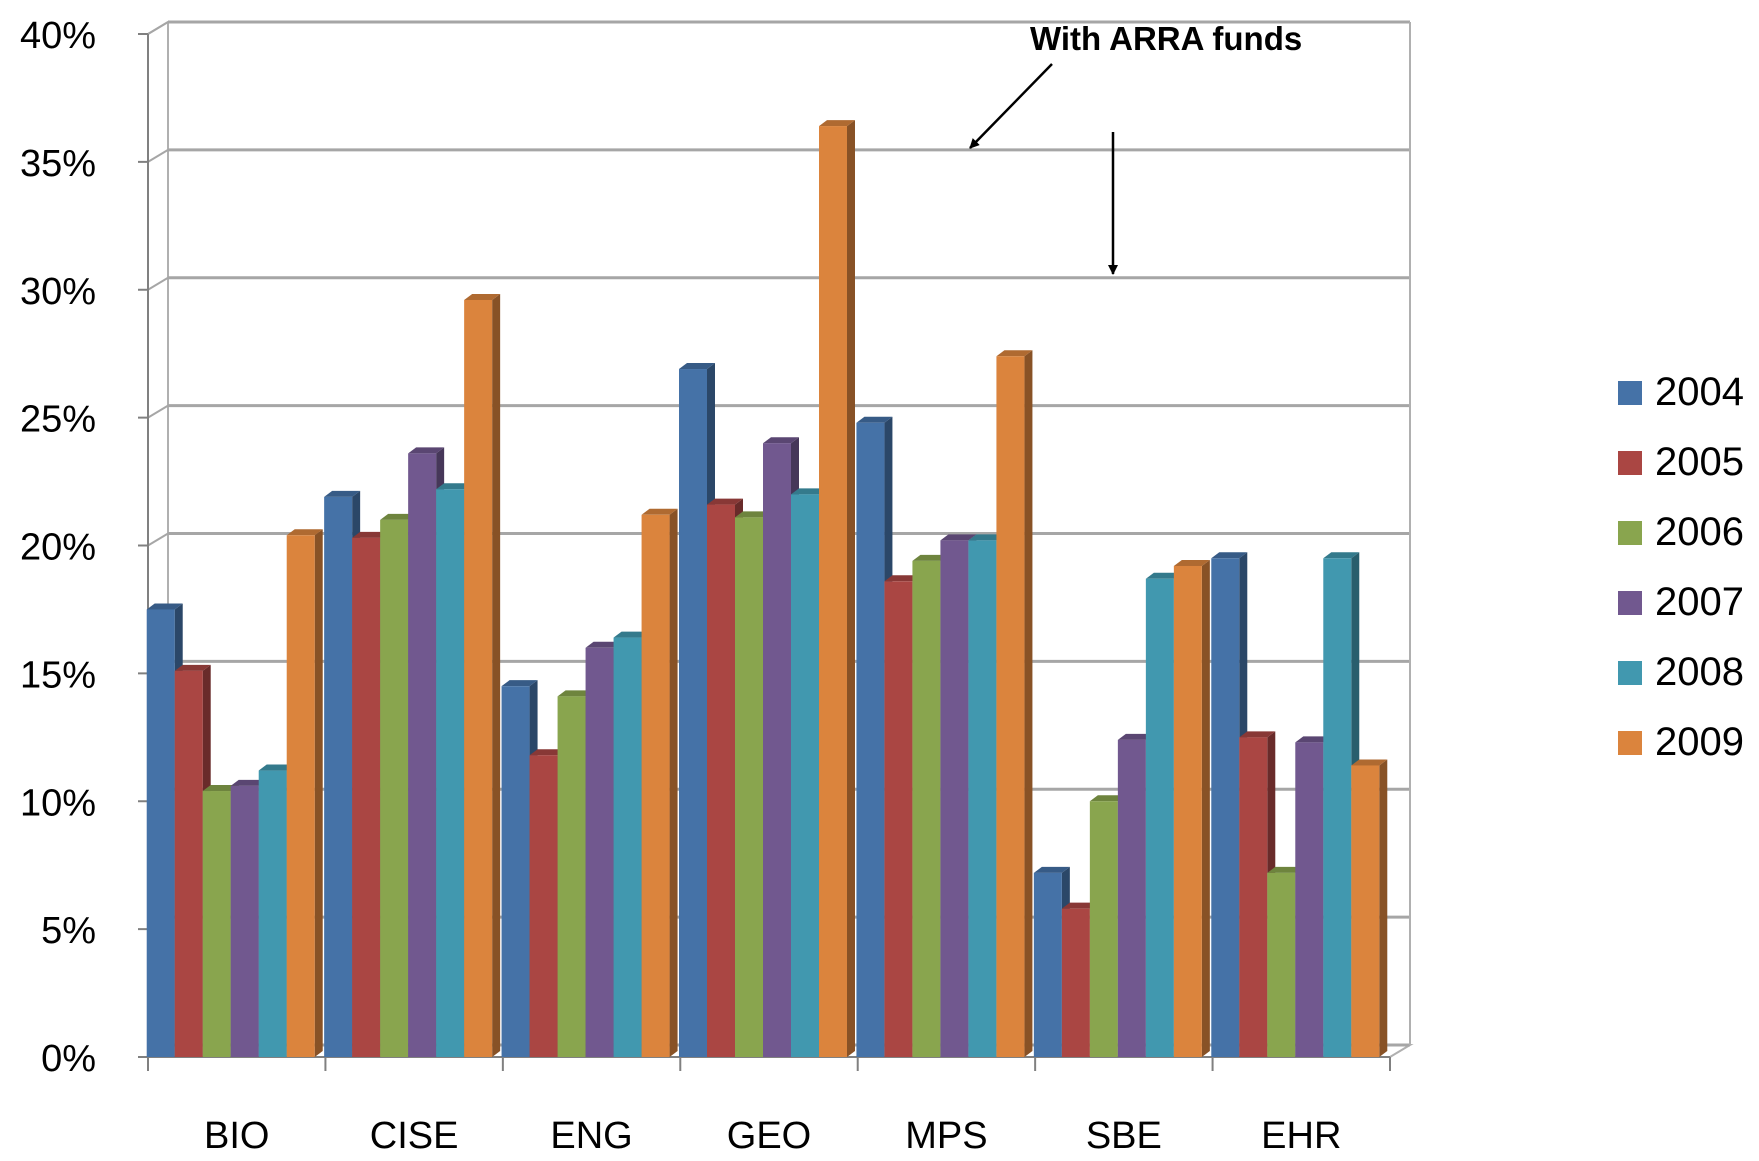 Image resolution: width=1759 pixels, height=1161 pixels. Describe the element at coordinates (58, 803) in the screenshot. I see `y-tick-label: 10%` at that location.